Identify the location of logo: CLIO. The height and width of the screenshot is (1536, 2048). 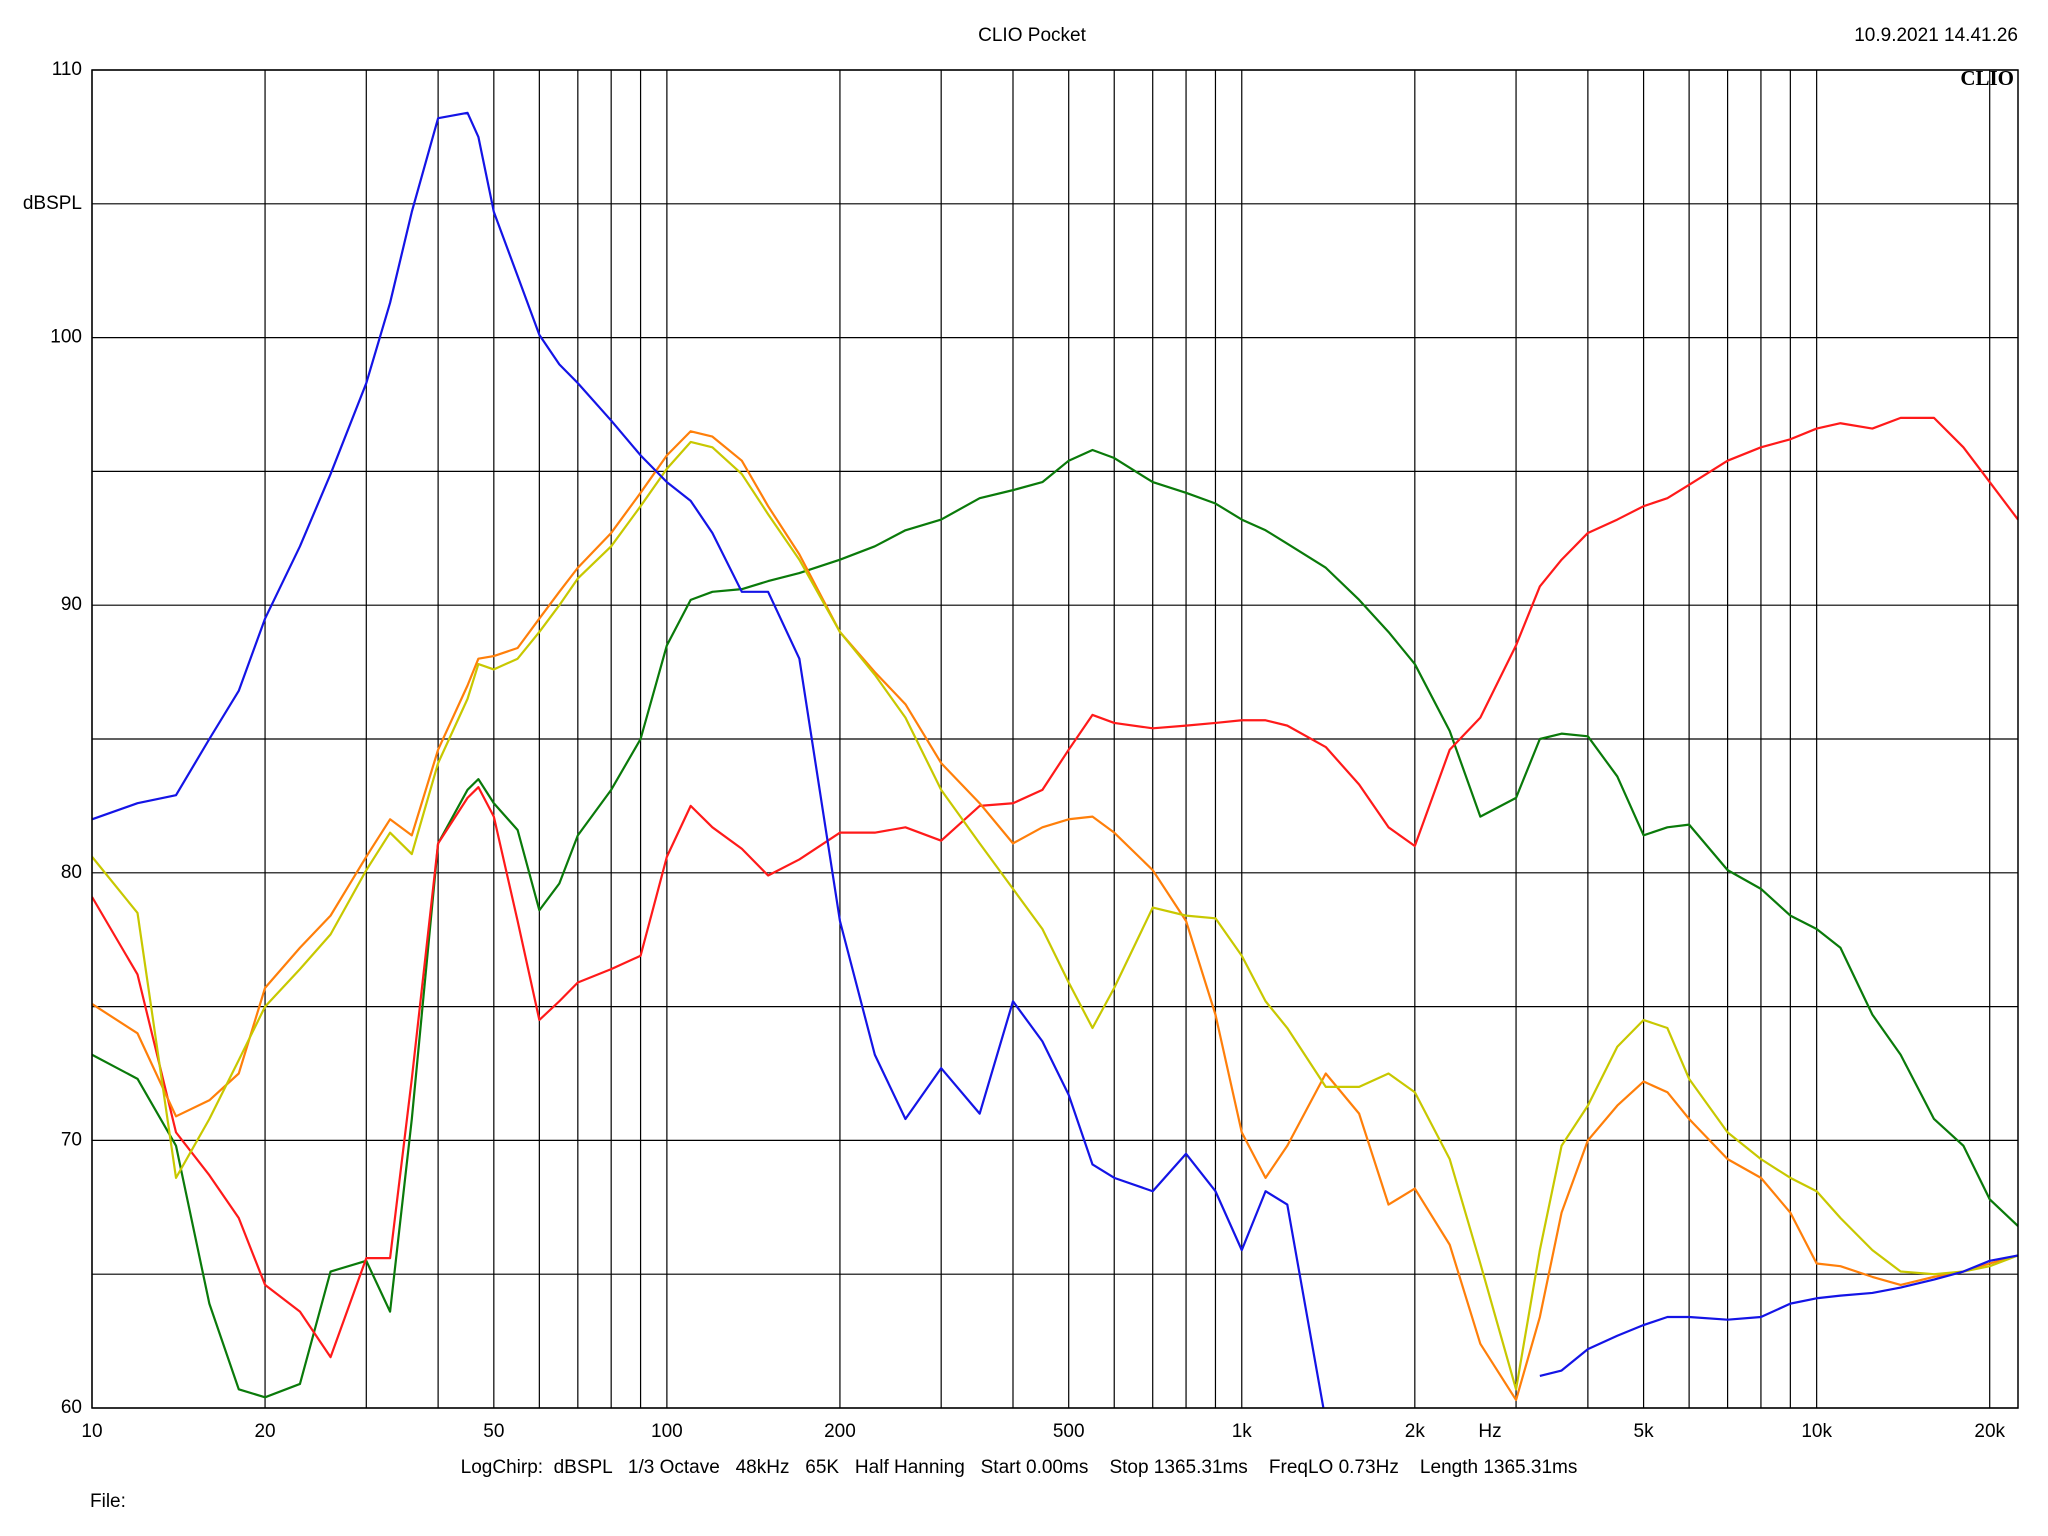
(1987, 78).